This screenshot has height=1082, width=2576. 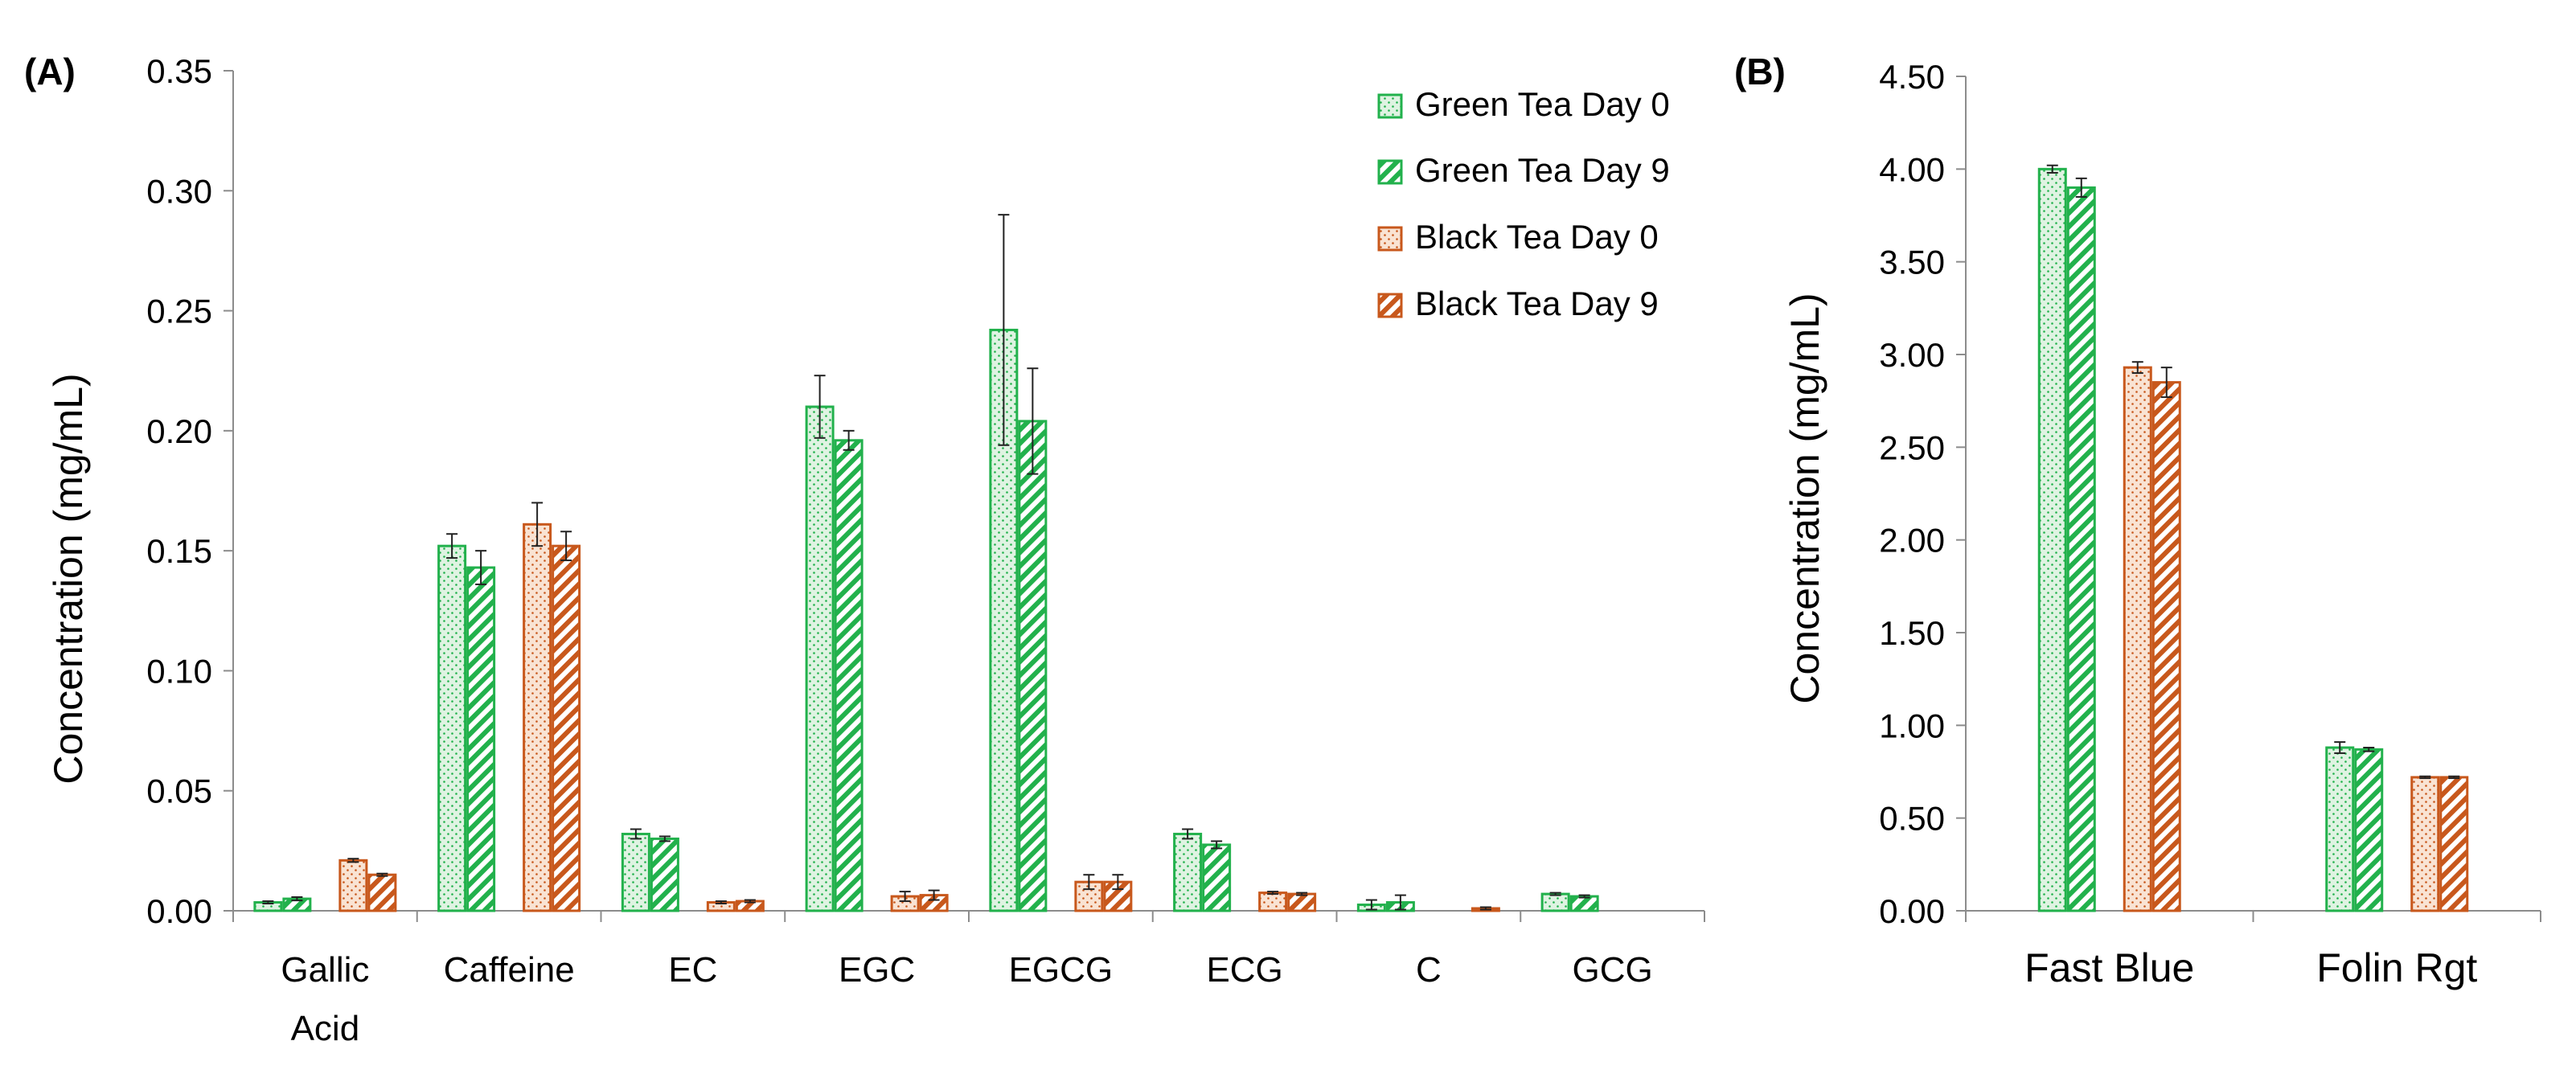 What do you see at coordinates (1760, 71) in the screenshot?
I see `panel-b-label: (B)` at bounding box center [1760, 71].